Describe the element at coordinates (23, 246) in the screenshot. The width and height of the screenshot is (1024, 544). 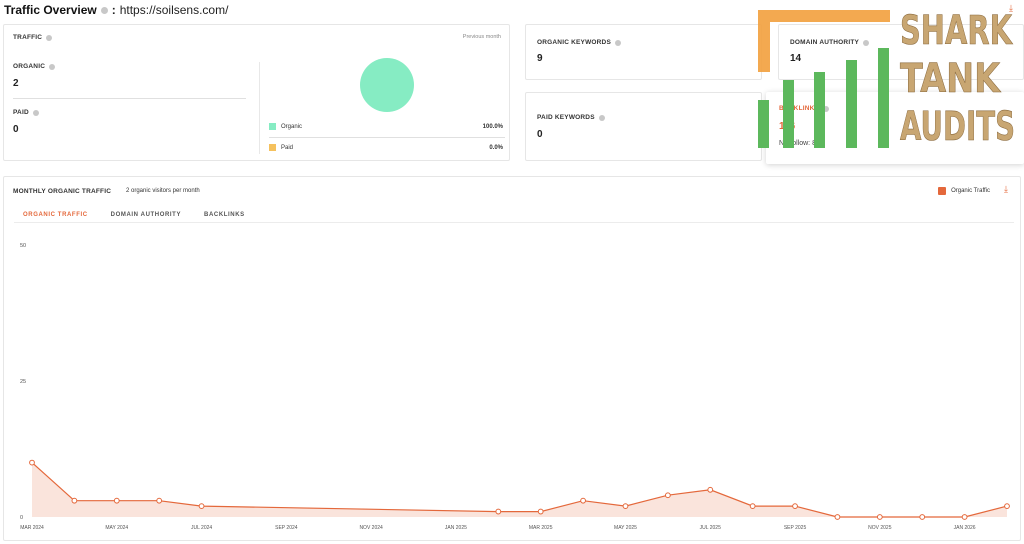
I see `y-tick-label: 50` at that location.